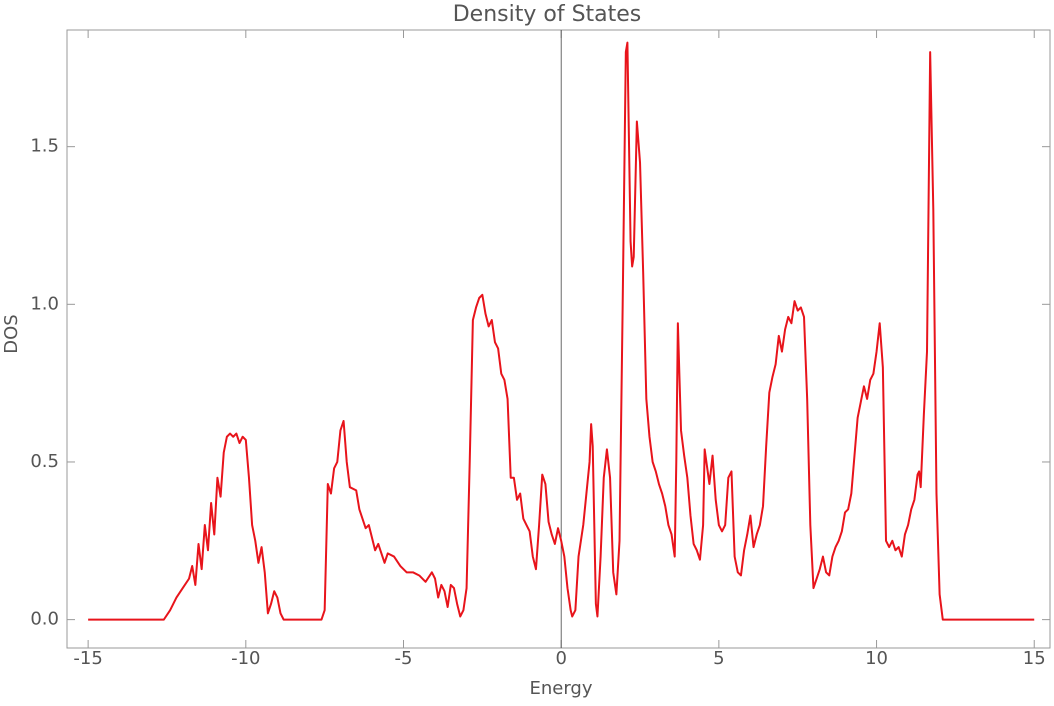  What do you see at coordinates (44, 303) in the screenshot?
I see `y-tick-label: 1.0` at bounding box center [44, 303].